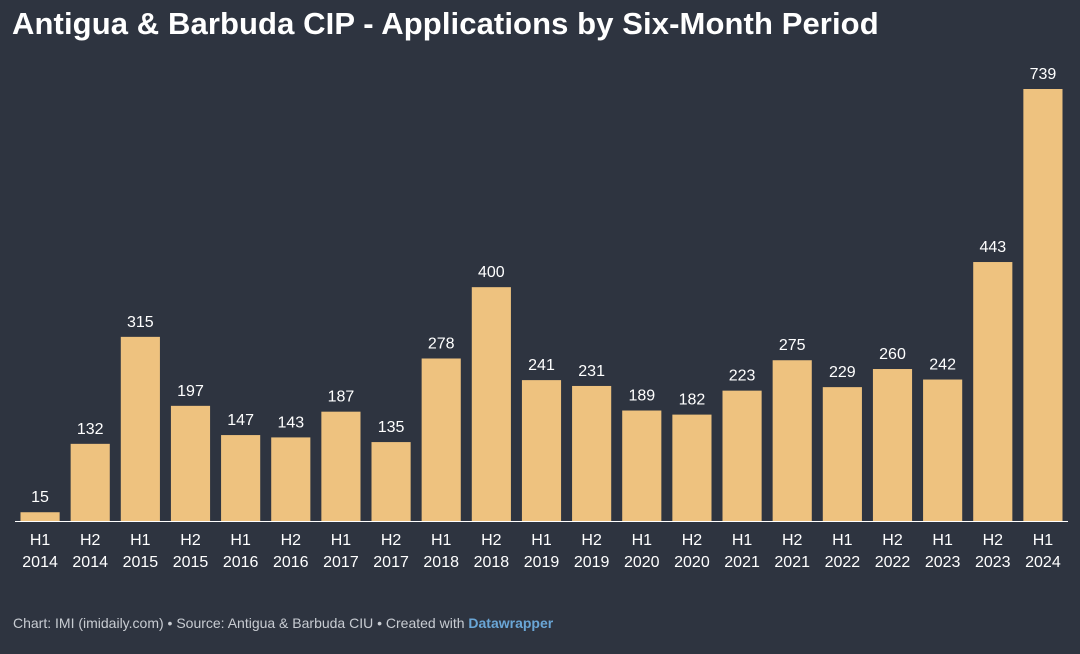 The height and width of the screenshot is (654, 1080). I want to click on bar-h1-2022, so click(842, 454).